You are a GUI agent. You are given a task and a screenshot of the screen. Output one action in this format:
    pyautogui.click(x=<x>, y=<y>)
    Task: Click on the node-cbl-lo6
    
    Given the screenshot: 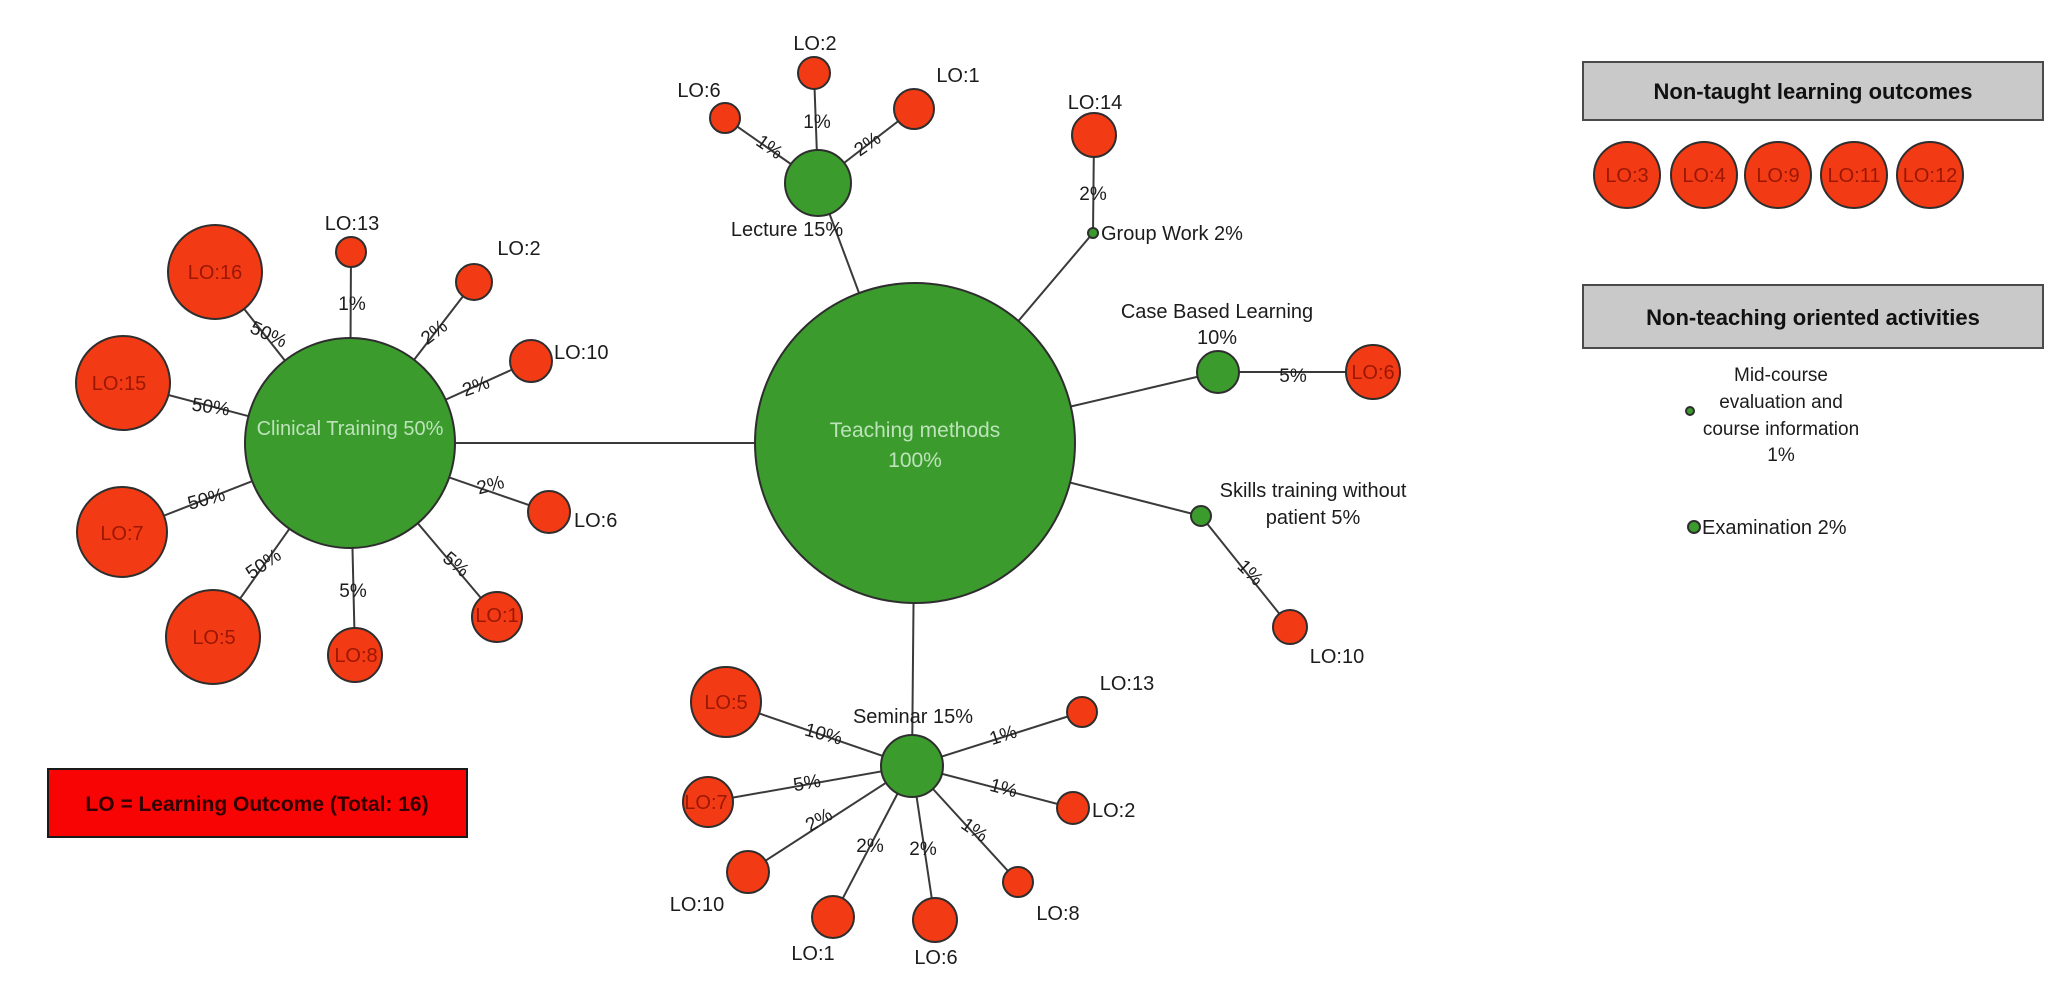 What is the action you would take?
    pyautogui.click(x=1373, y=372)
    